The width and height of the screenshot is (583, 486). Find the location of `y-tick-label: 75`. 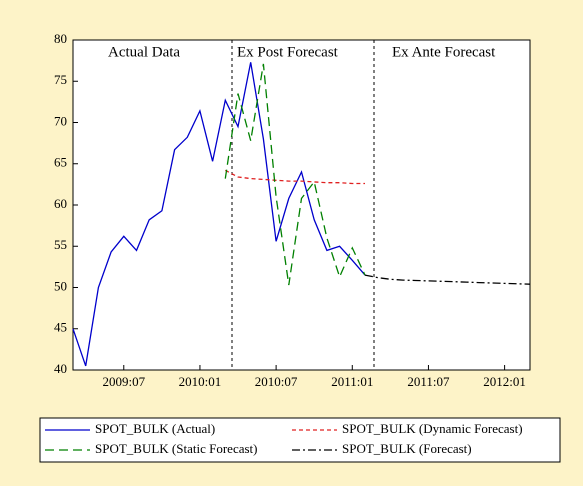

y-tick-label: 75 is located at coordinates (60, 79).